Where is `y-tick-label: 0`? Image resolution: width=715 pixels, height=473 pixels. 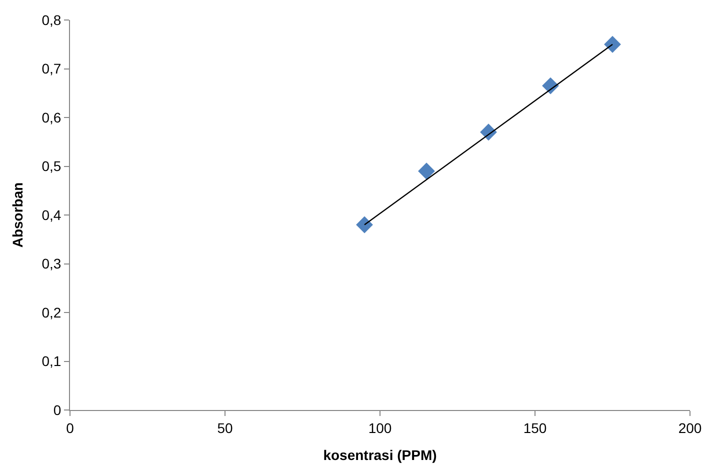
y-tick-label: 0 is located at coordinates (57, 410).